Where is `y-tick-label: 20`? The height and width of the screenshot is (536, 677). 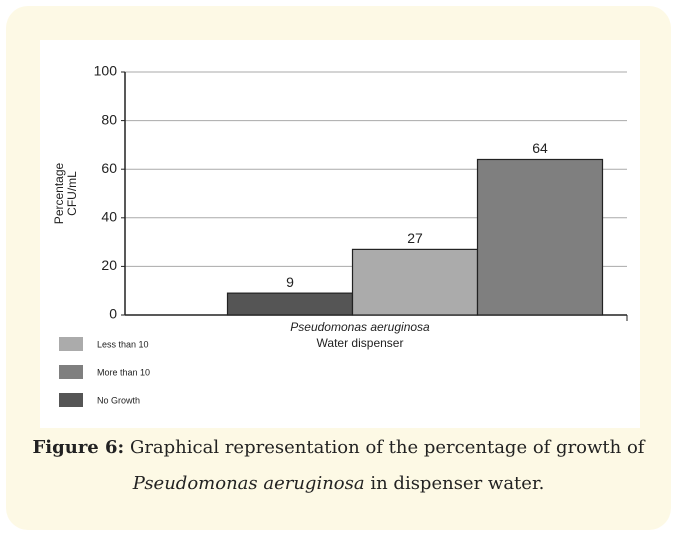 y-tick-label: 20 is located at coordinates (109, 265).